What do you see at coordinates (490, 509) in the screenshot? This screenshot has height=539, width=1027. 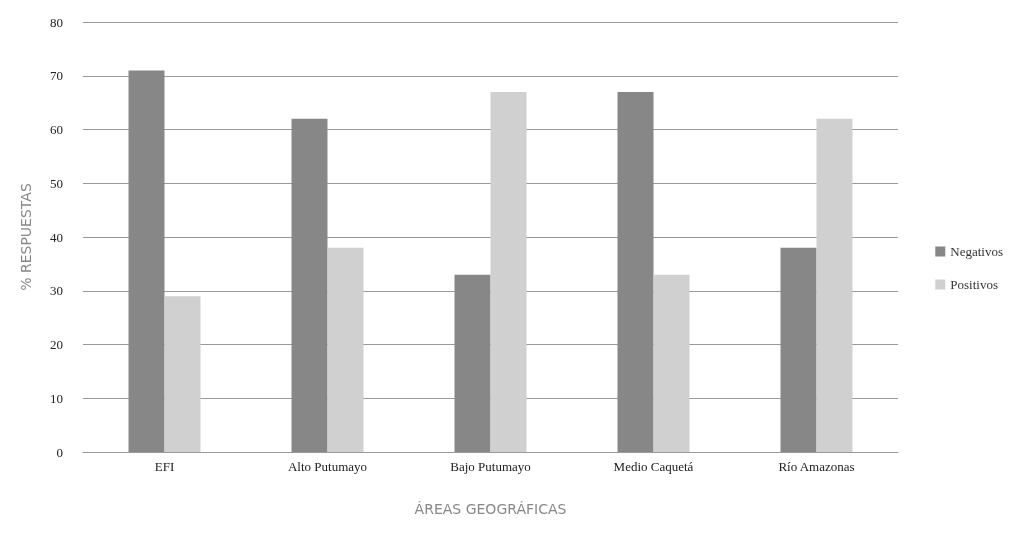 I see `x-axis-title: ÁREAS GEOGRÁFICAS` at bounding box center [490, 509].